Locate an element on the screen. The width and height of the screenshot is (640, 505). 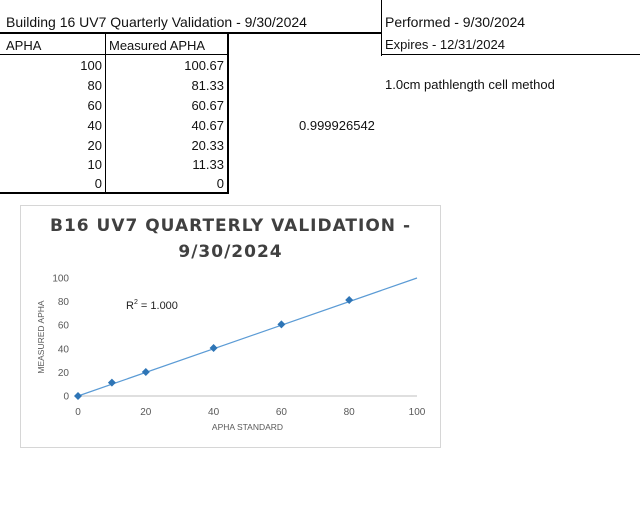
y-tick-label: 60 is located at coordinates (64, 326).